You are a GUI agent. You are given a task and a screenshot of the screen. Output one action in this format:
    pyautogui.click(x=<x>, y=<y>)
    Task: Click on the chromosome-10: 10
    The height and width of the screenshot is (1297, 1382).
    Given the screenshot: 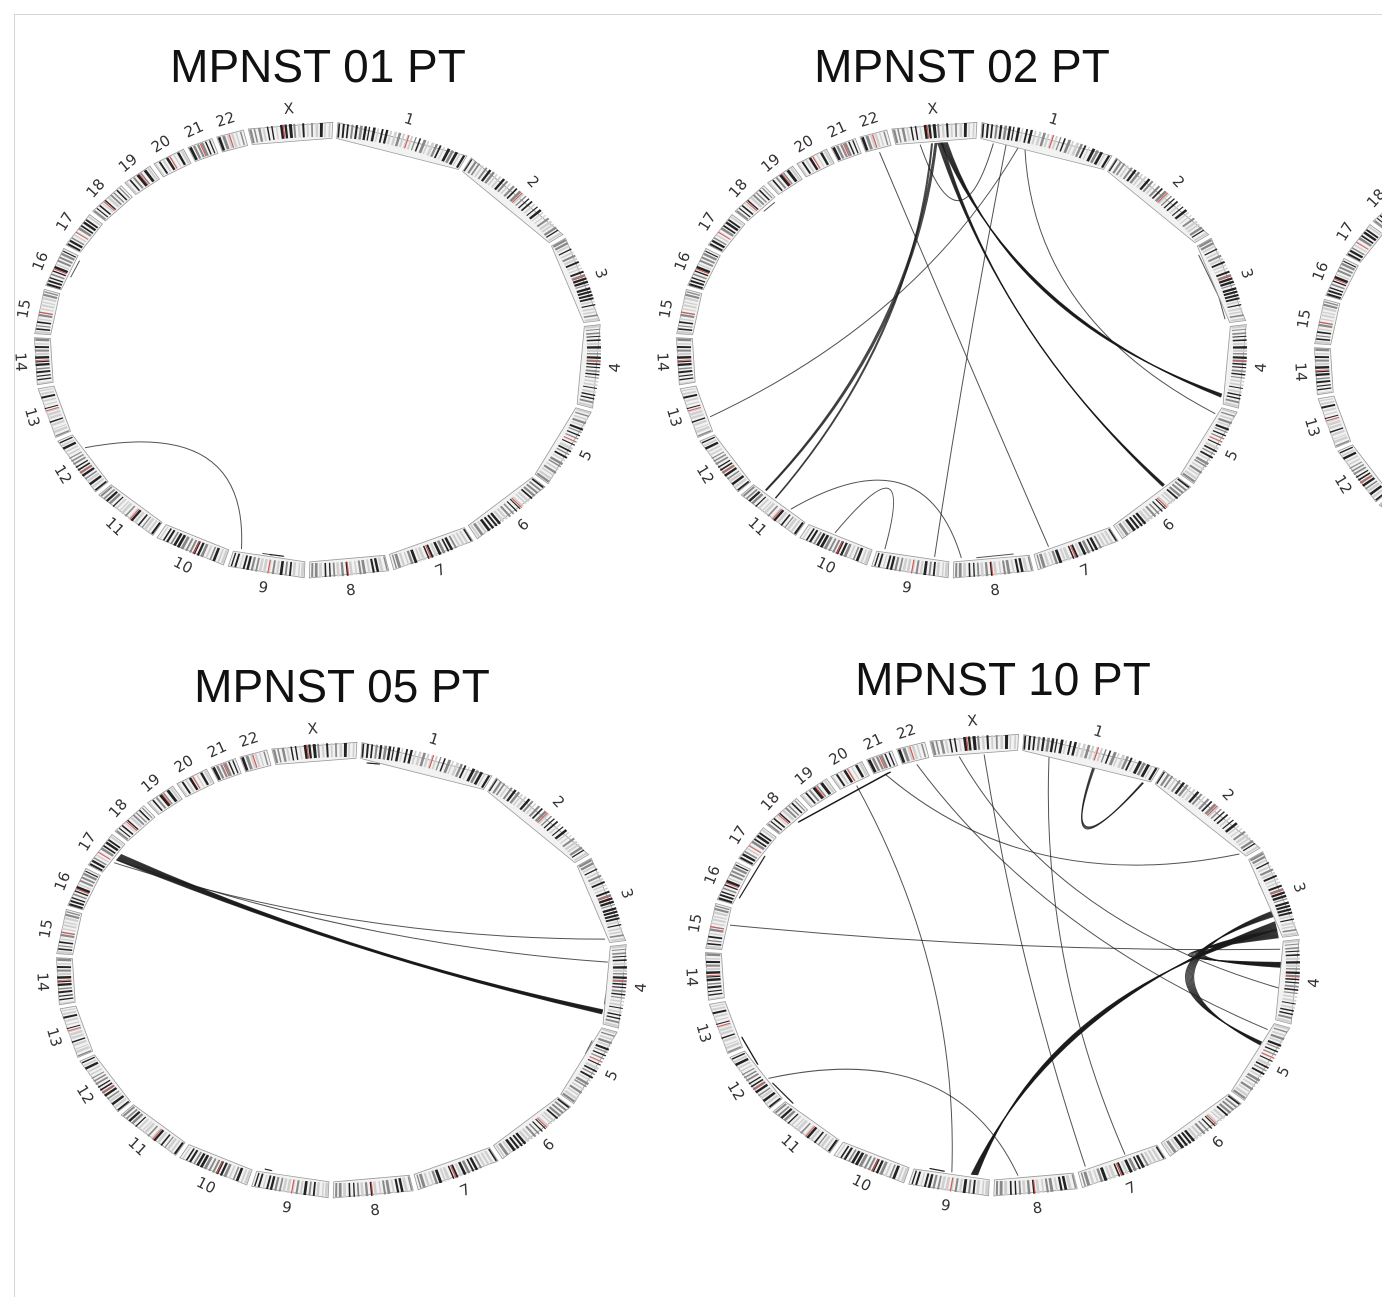 What is the action you would take?
    pyautogui.click(x=193, y=551)
    